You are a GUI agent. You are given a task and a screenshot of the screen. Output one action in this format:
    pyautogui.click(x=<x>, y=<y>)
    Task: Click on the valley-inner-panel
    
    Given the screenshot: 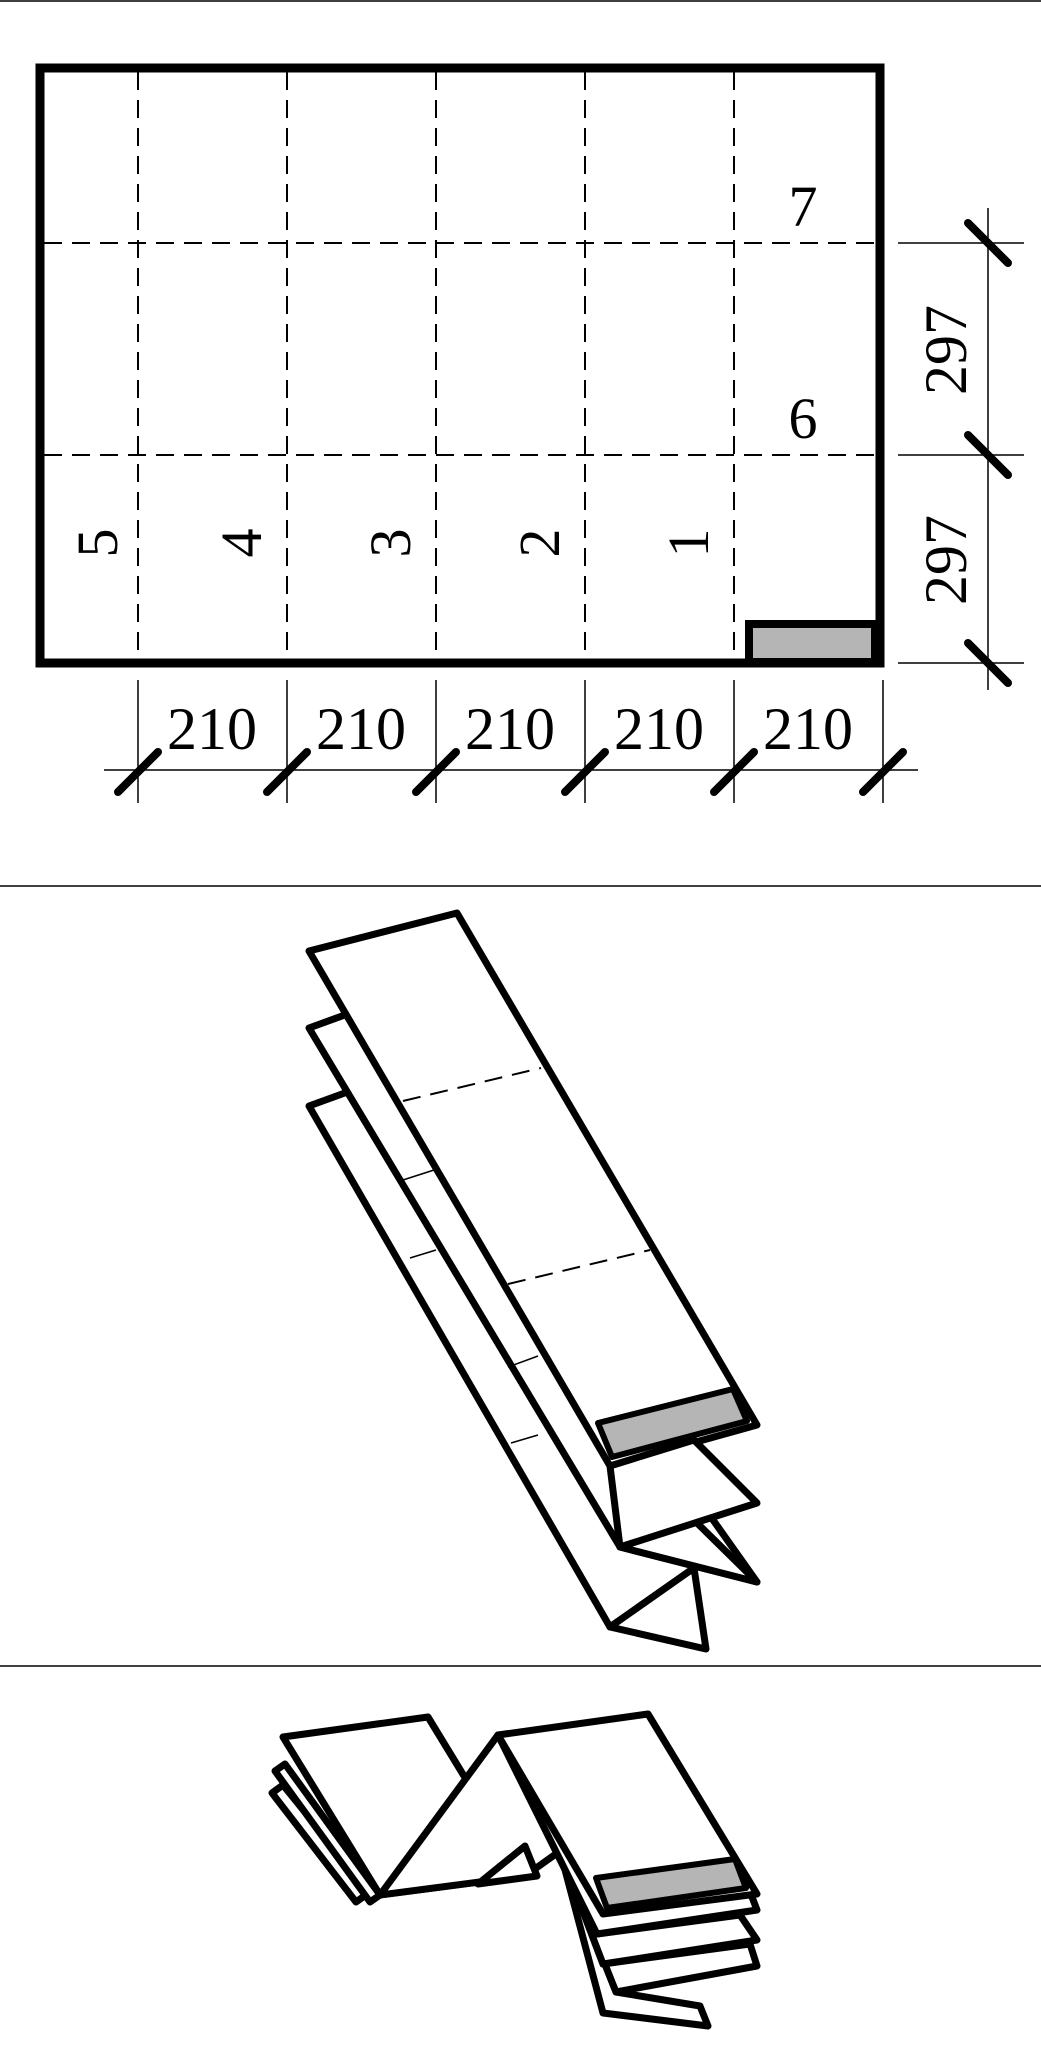 What is the action you would take?
    pyautogui.click(x=507, y=1865)
    